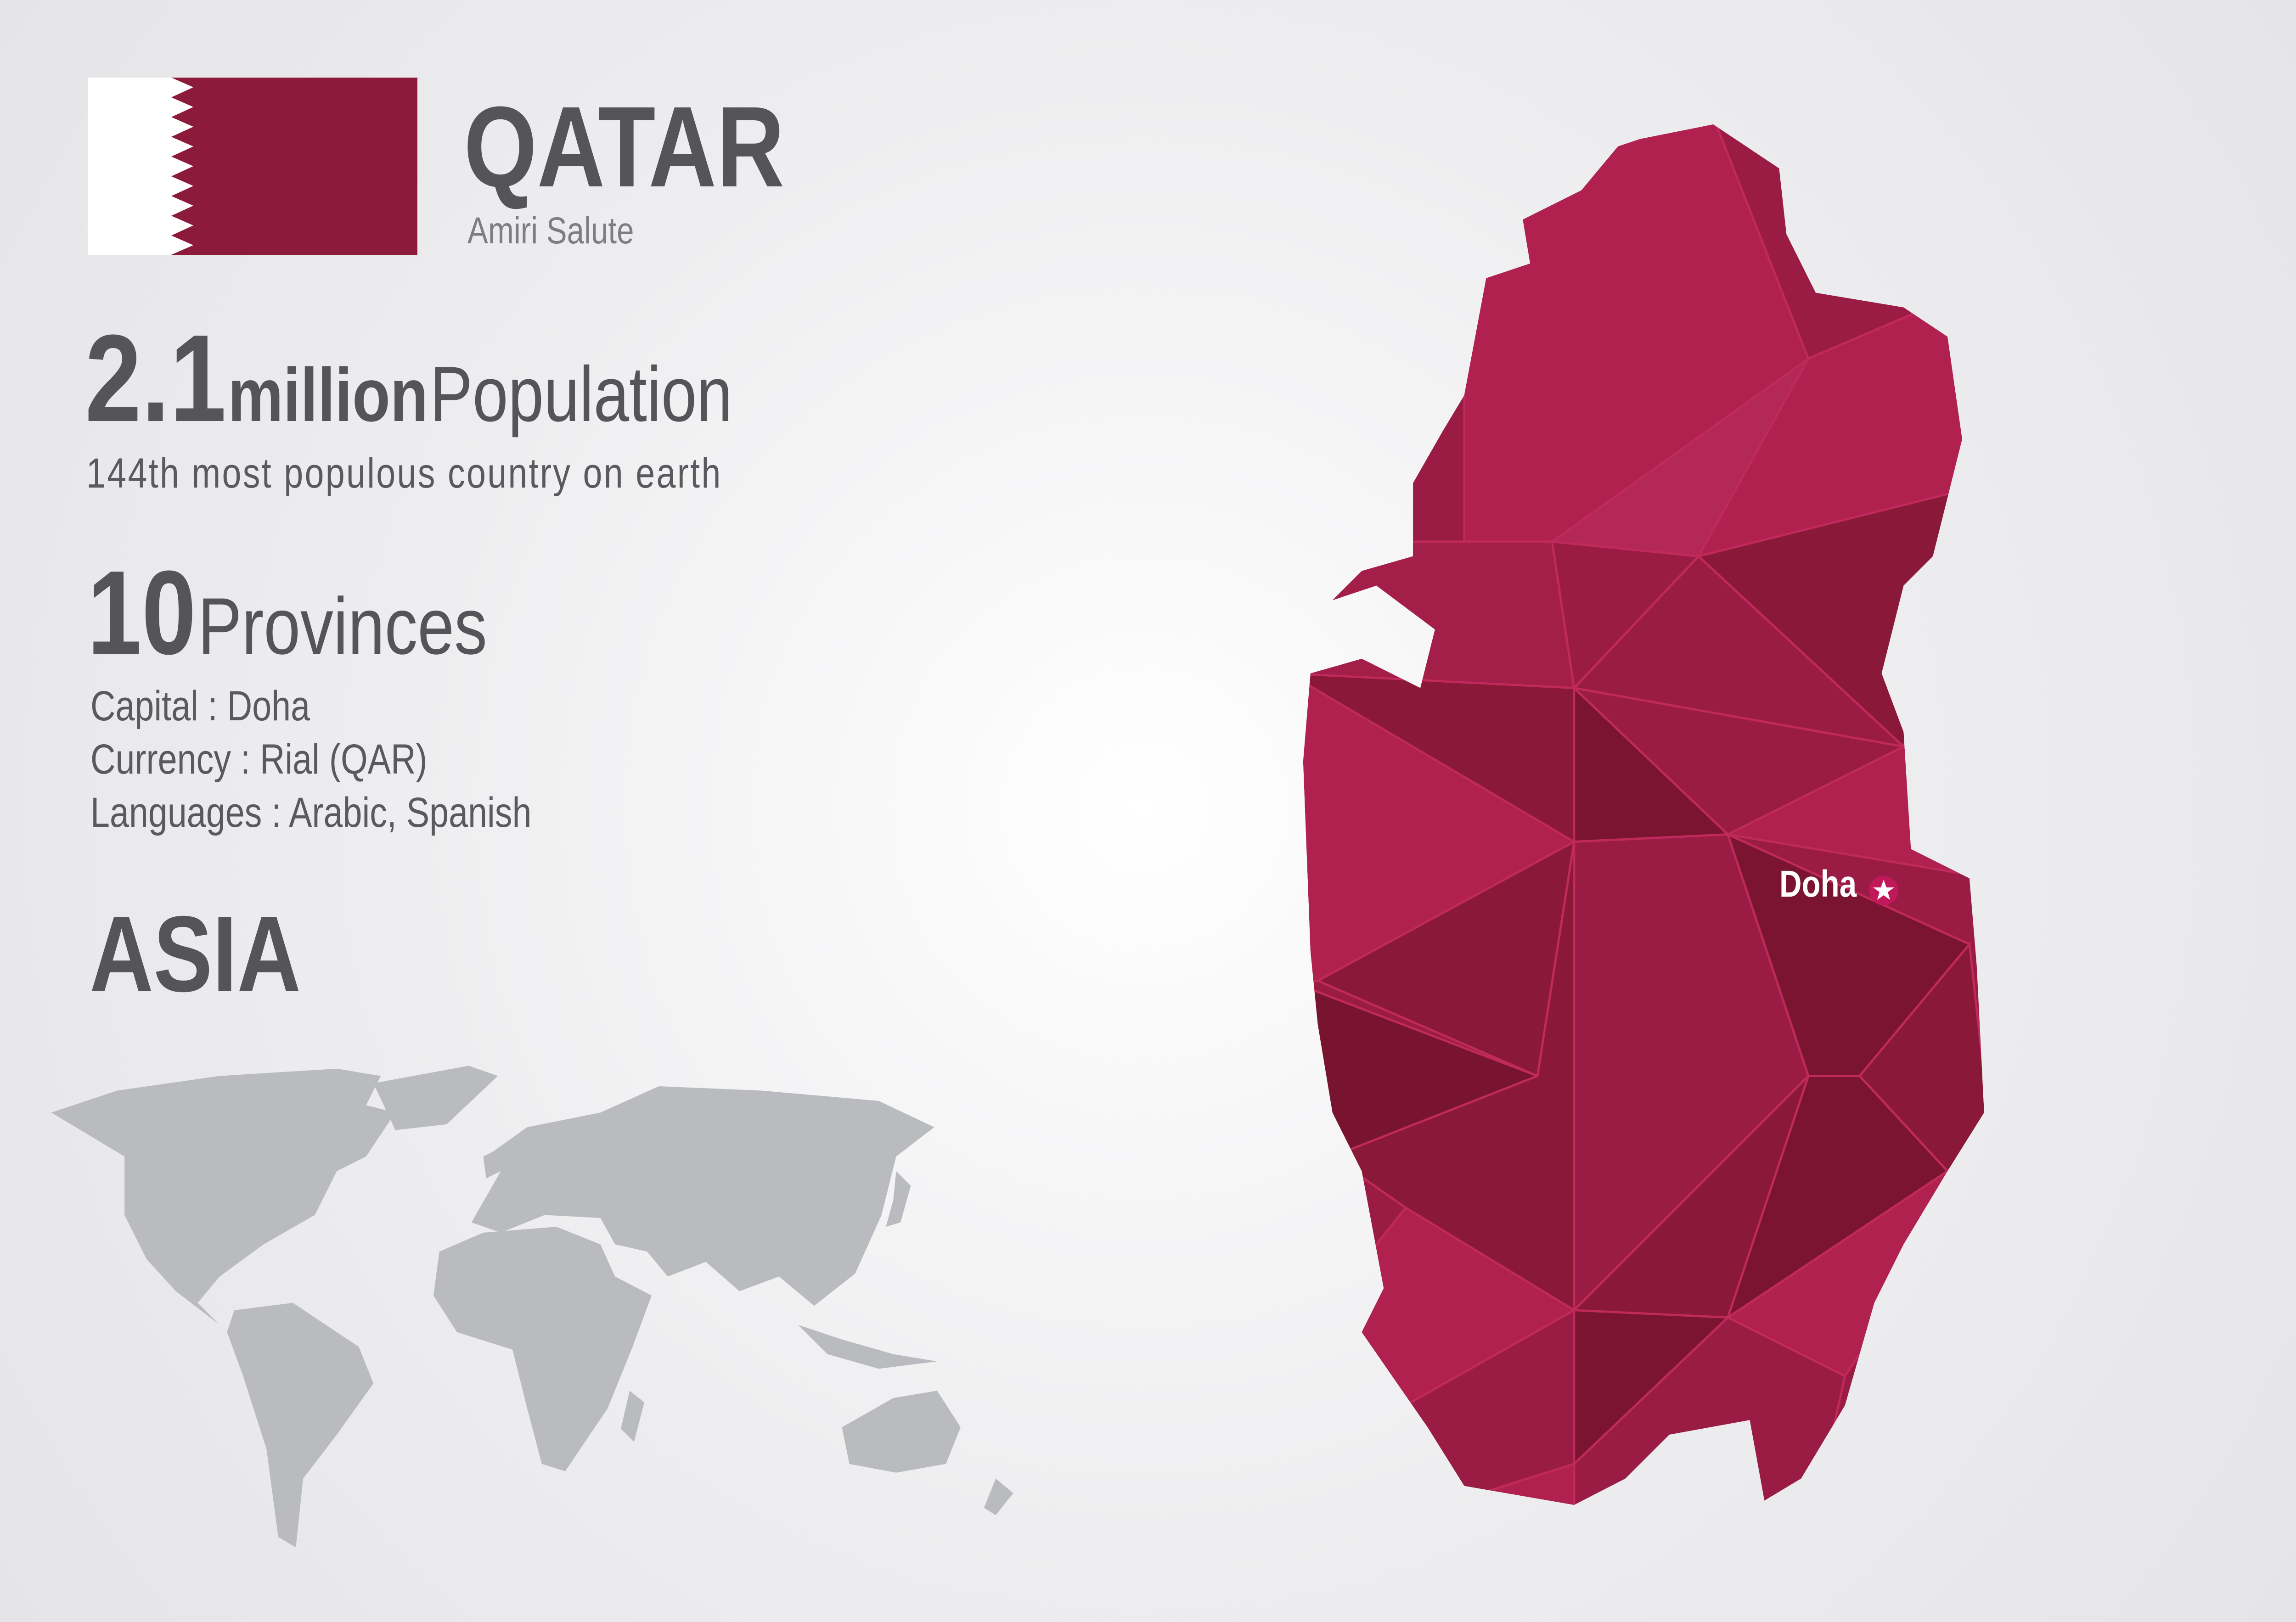 This screenshot has height=1622, width=2296. What do you see at coordinates (581, 394) in the screenshot?
I see `population-label: Population` at bounding box center [581, 394].